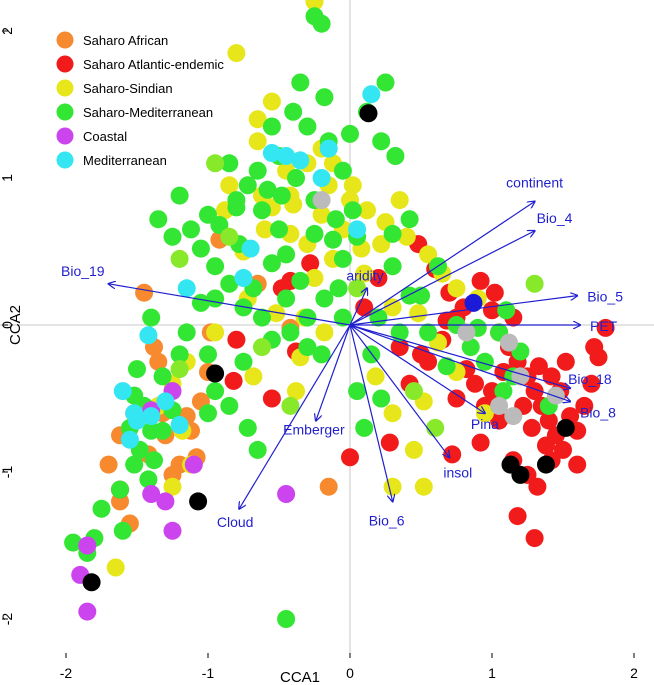 This screenshot has height=685, width=654. I want to click on arrow-label: Pina, so click(485, 424).